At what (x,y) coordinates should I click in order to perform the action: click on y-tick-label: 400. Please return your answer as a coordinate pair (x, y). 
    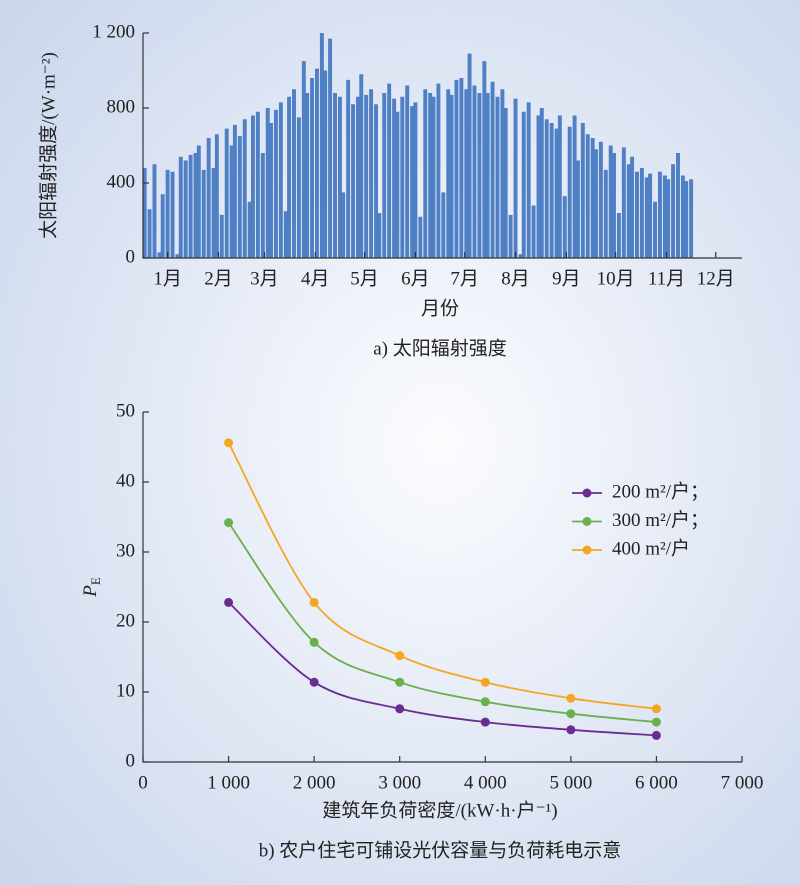
    Looking at the image, I should click on (121, 181).